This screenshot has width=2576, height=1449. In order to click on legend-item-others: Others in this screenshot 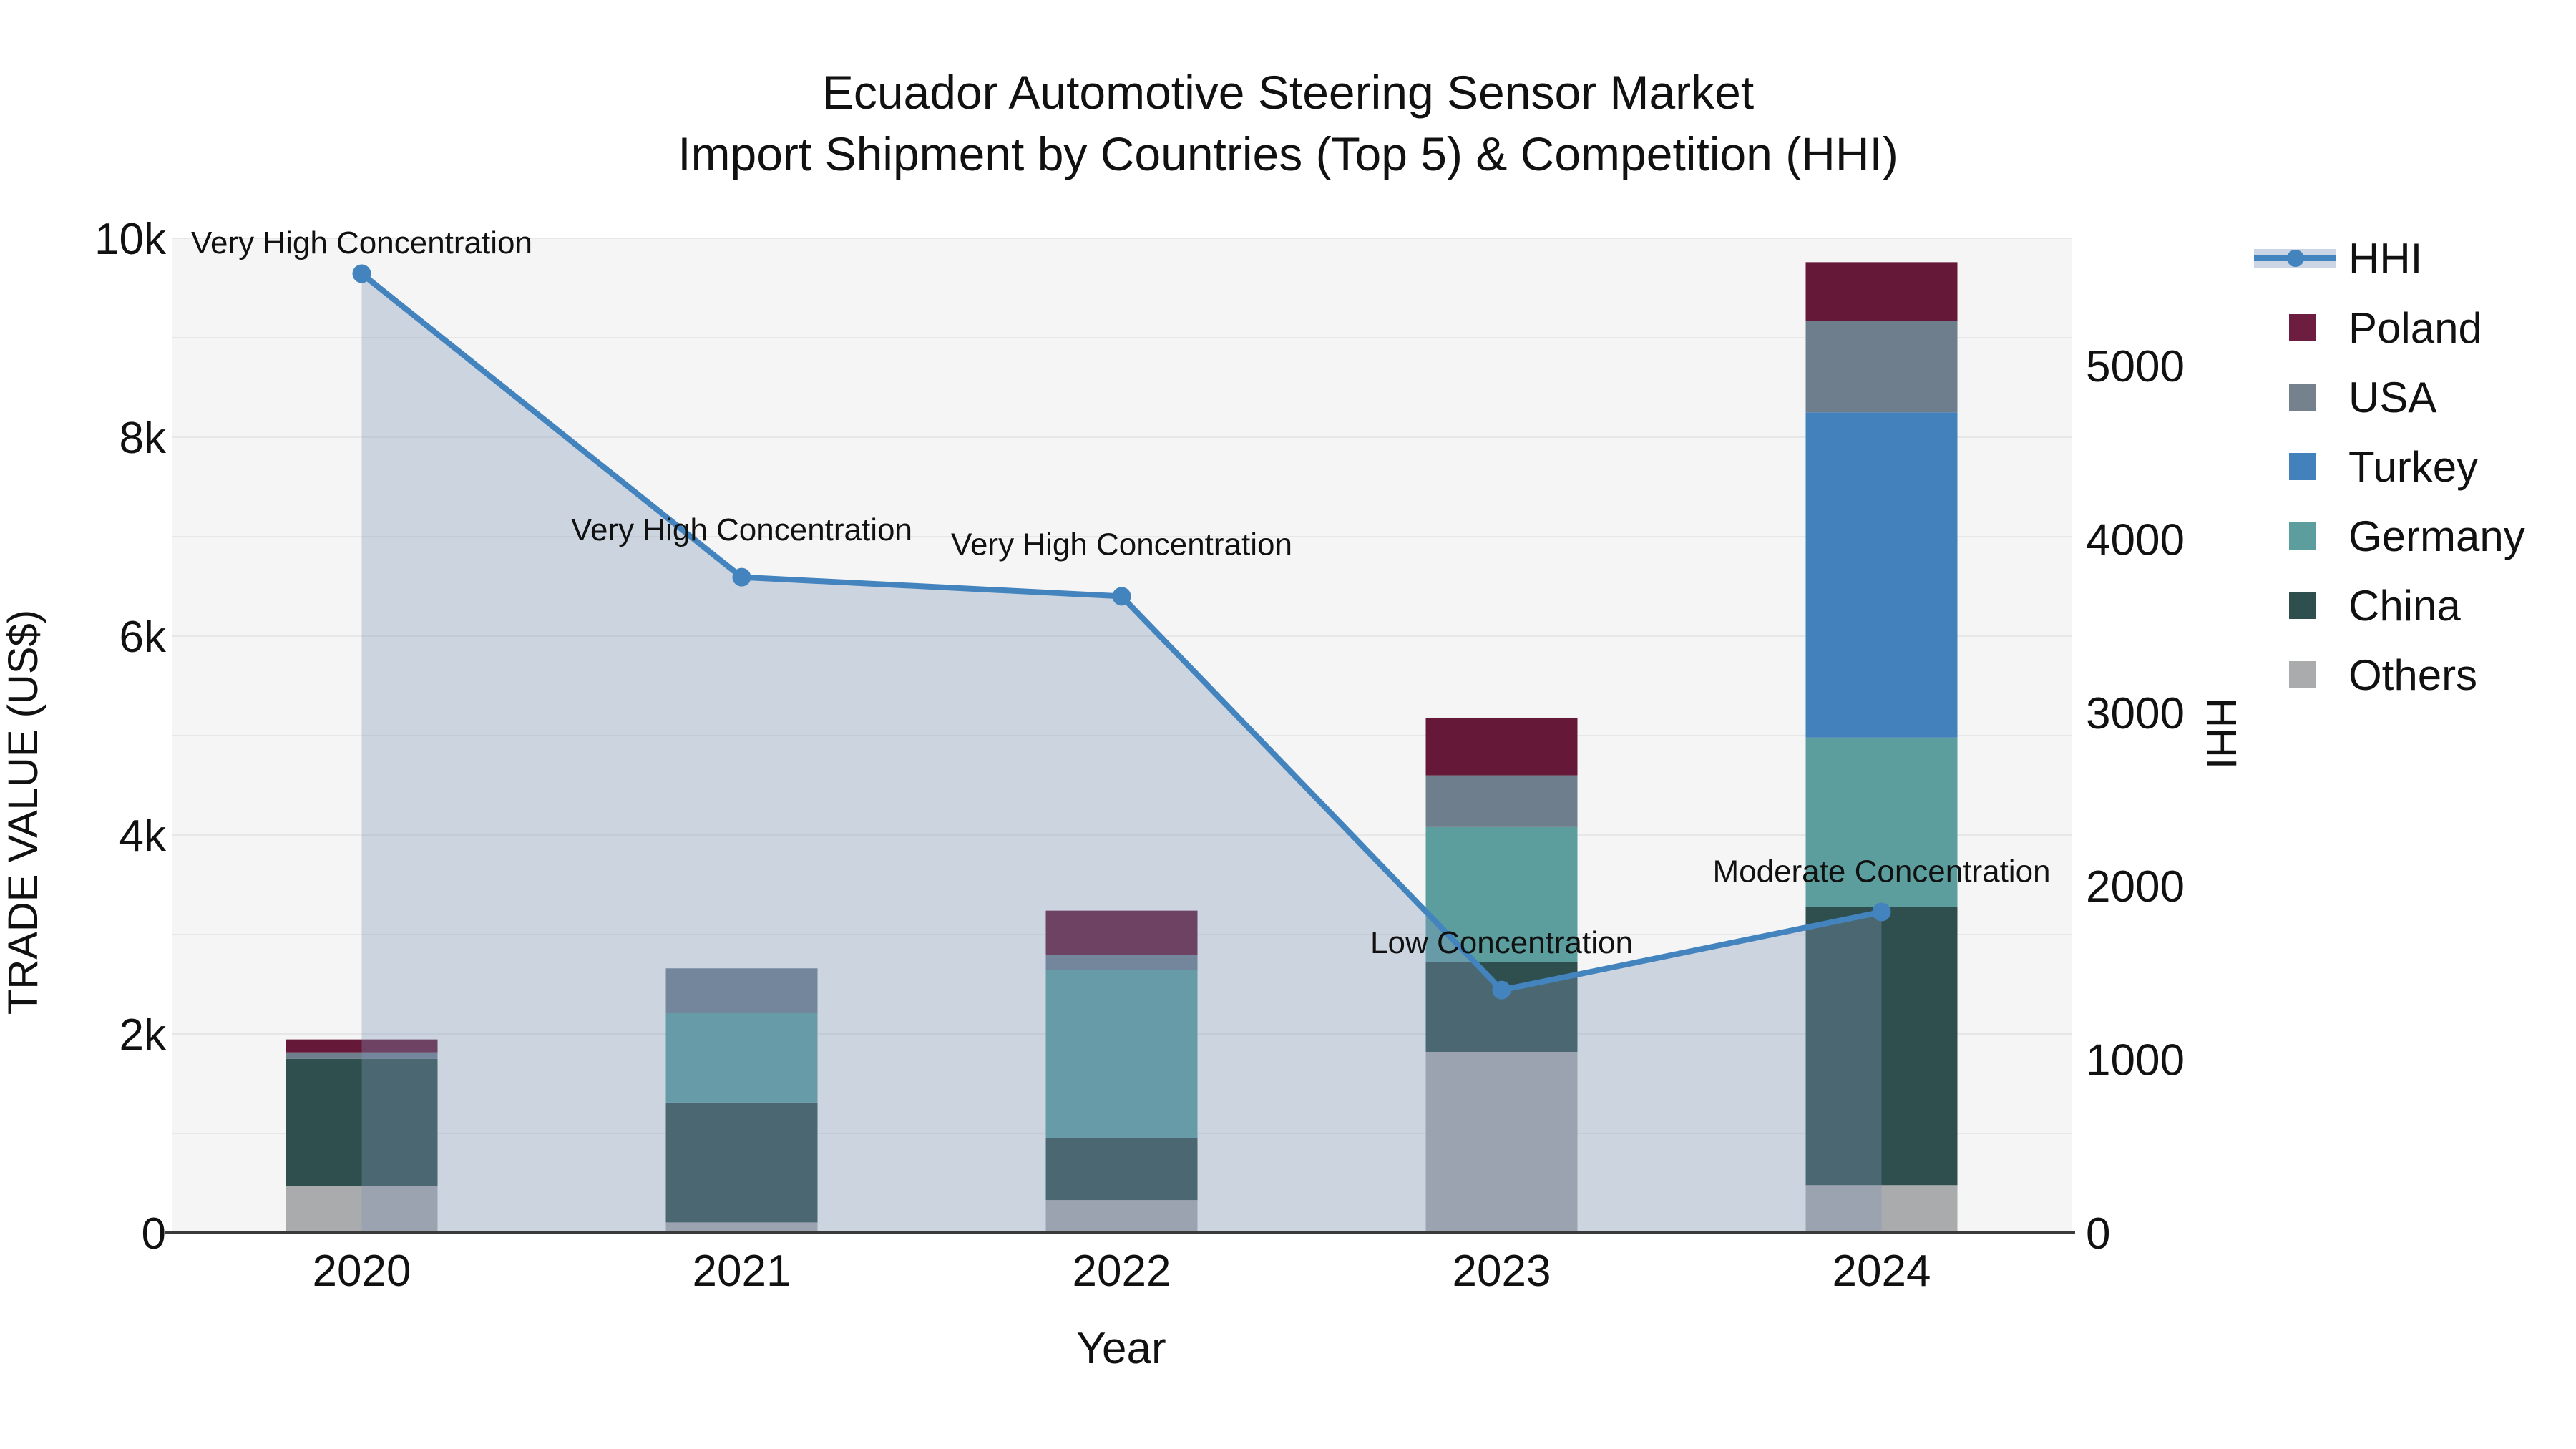, I will do `click(2383, 675)`.